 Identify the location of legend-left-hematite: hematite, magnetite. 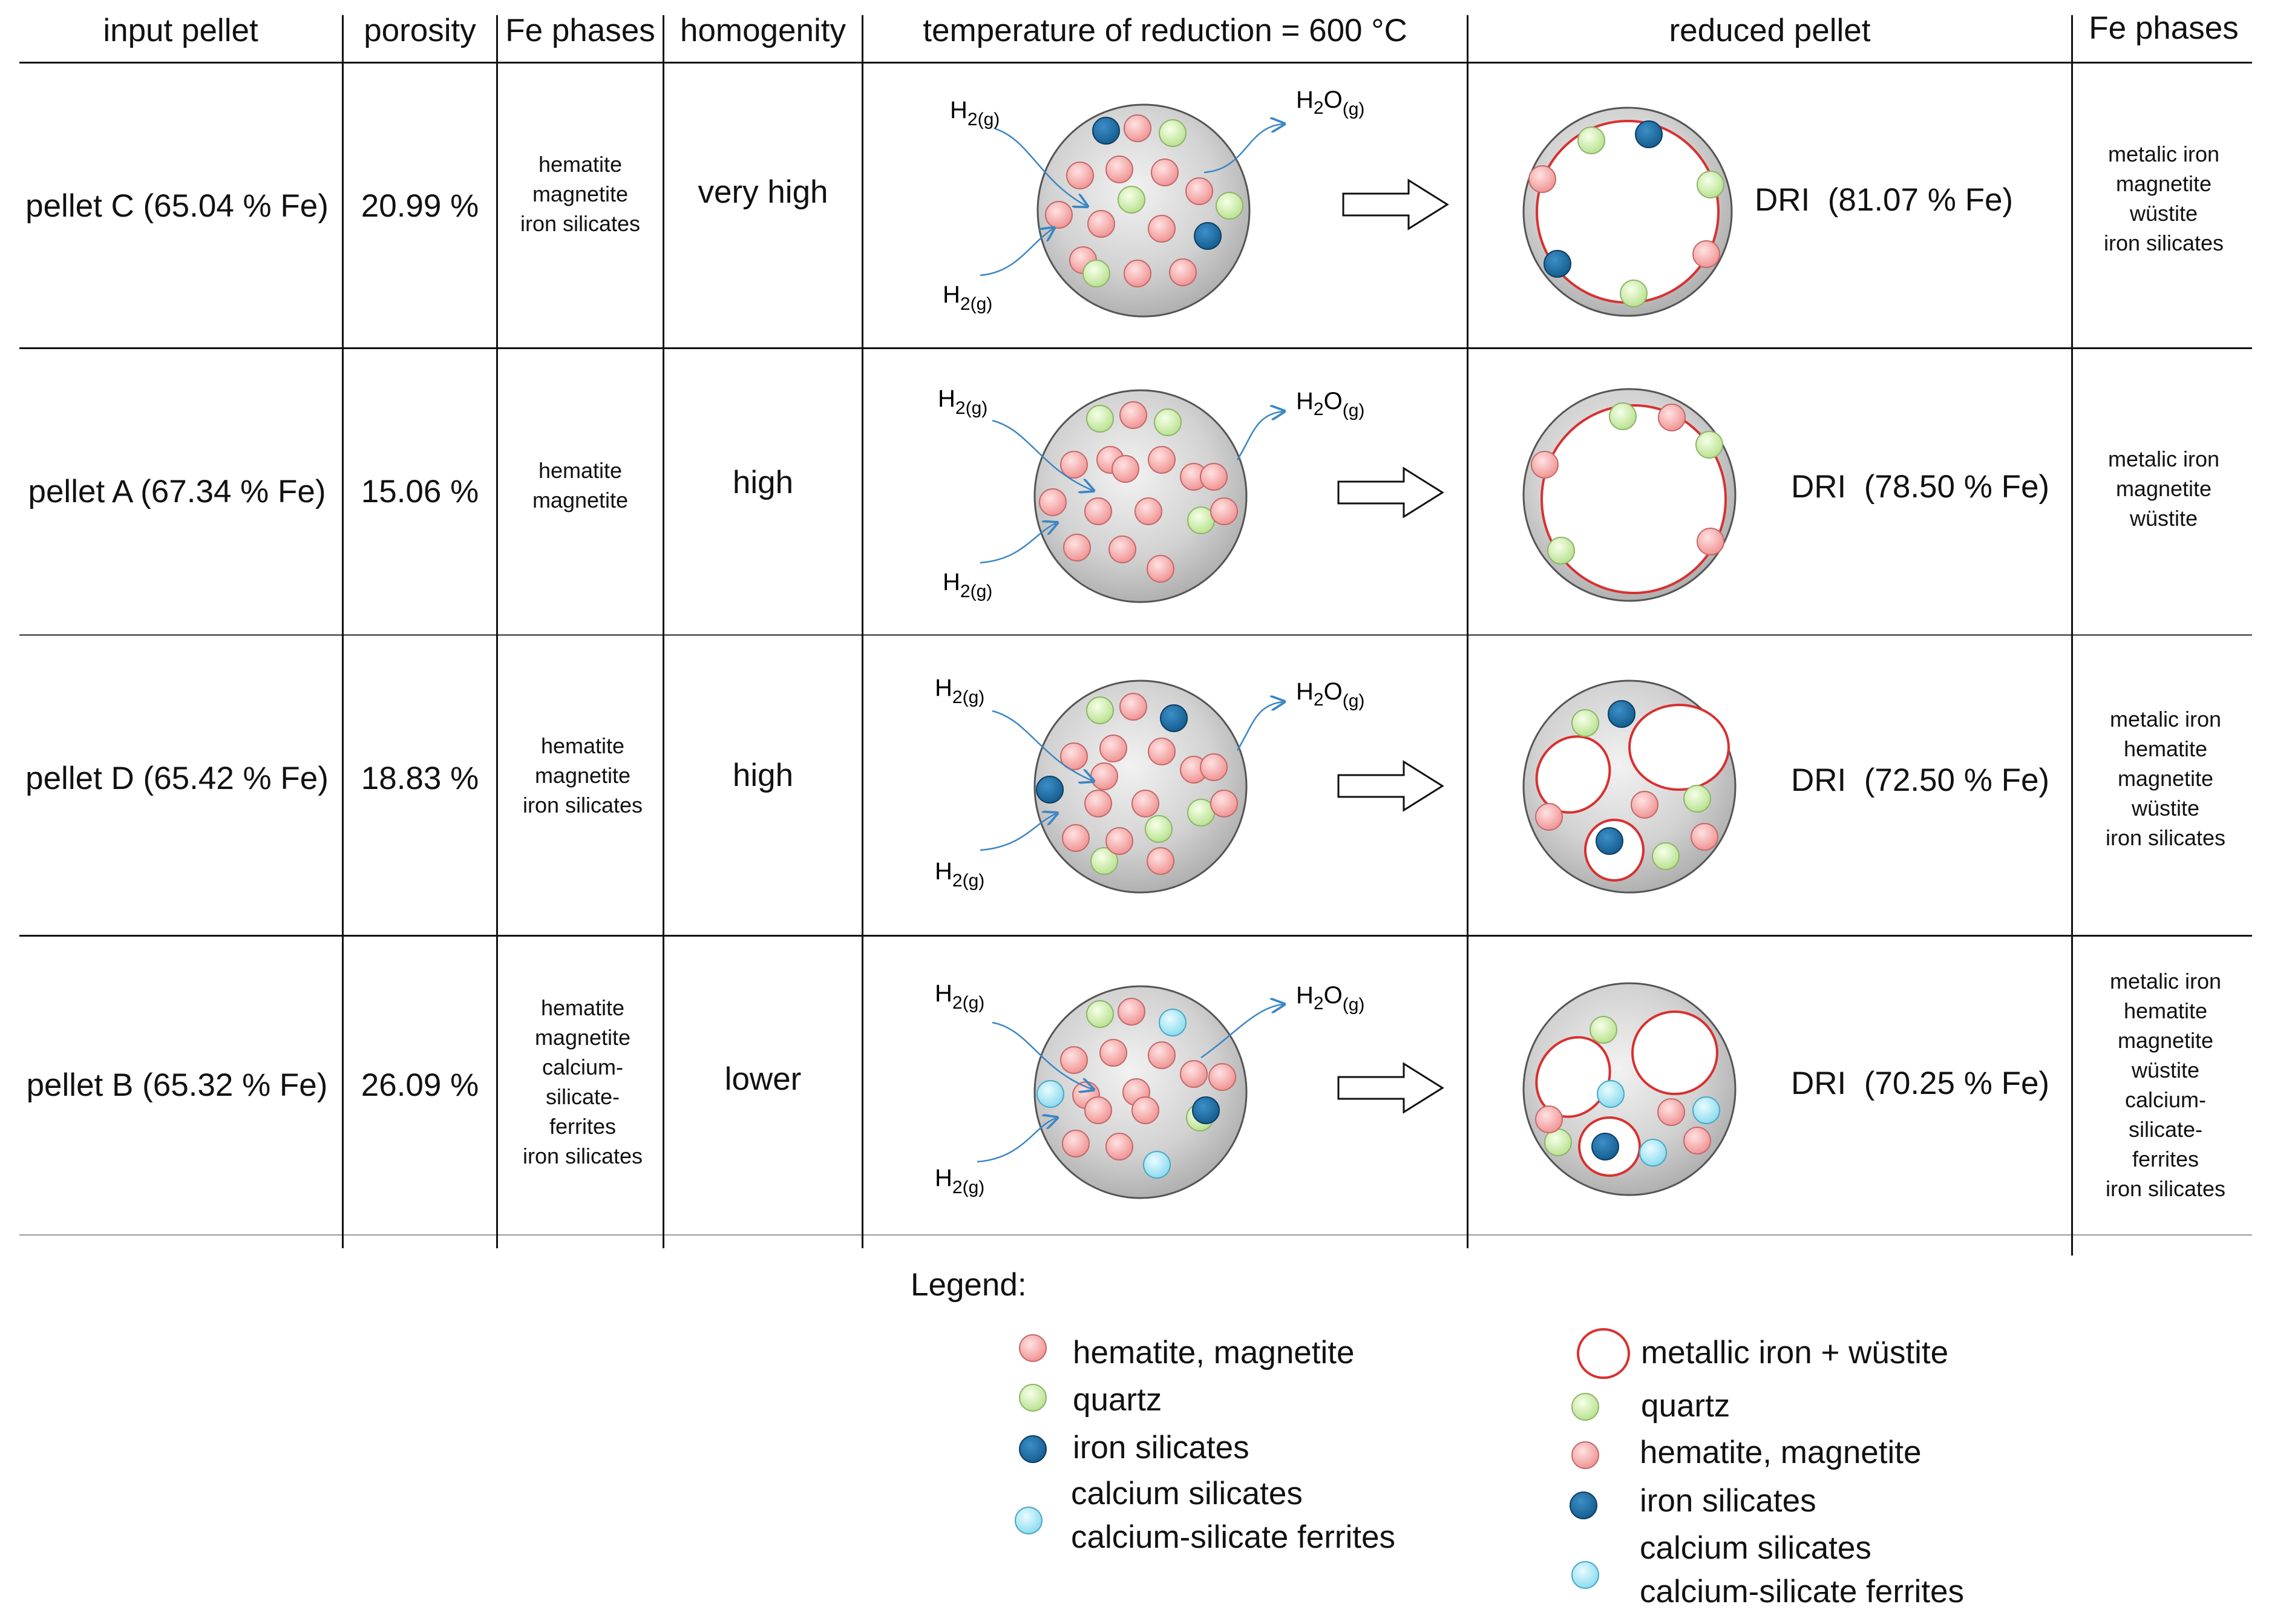
(1214, 1352).